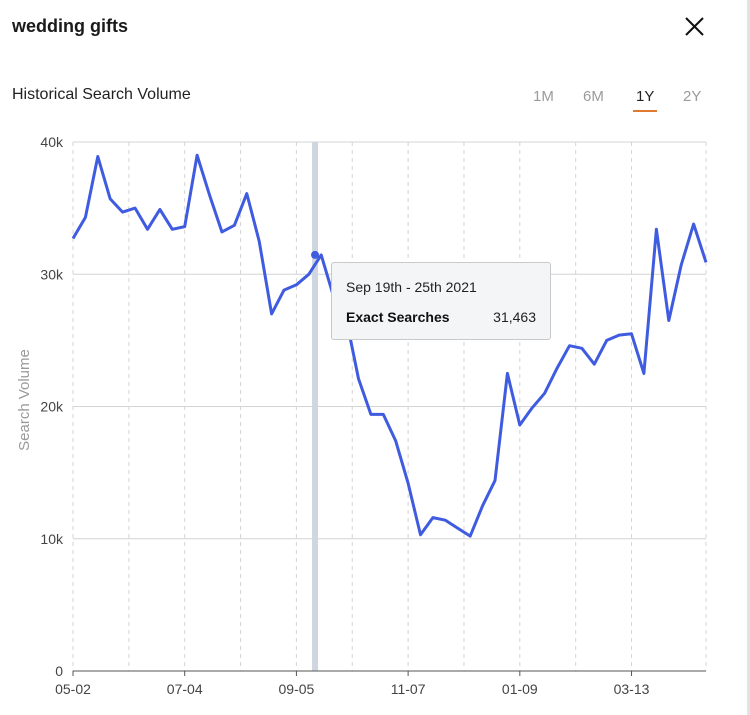 This screenshot has height=715, width=750. I want to click on y-tick-label: 40k, so click(52, 142).